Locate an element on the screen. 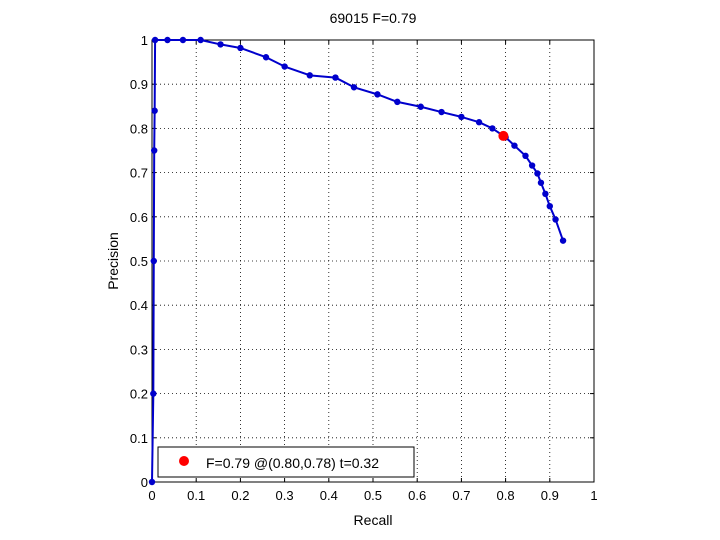 Image resolution: width=720 pixels, height=540 pixels. legend-label: F=0.79 @(0.80,0.78) t=0.32 is located at coordinates (292, 463).